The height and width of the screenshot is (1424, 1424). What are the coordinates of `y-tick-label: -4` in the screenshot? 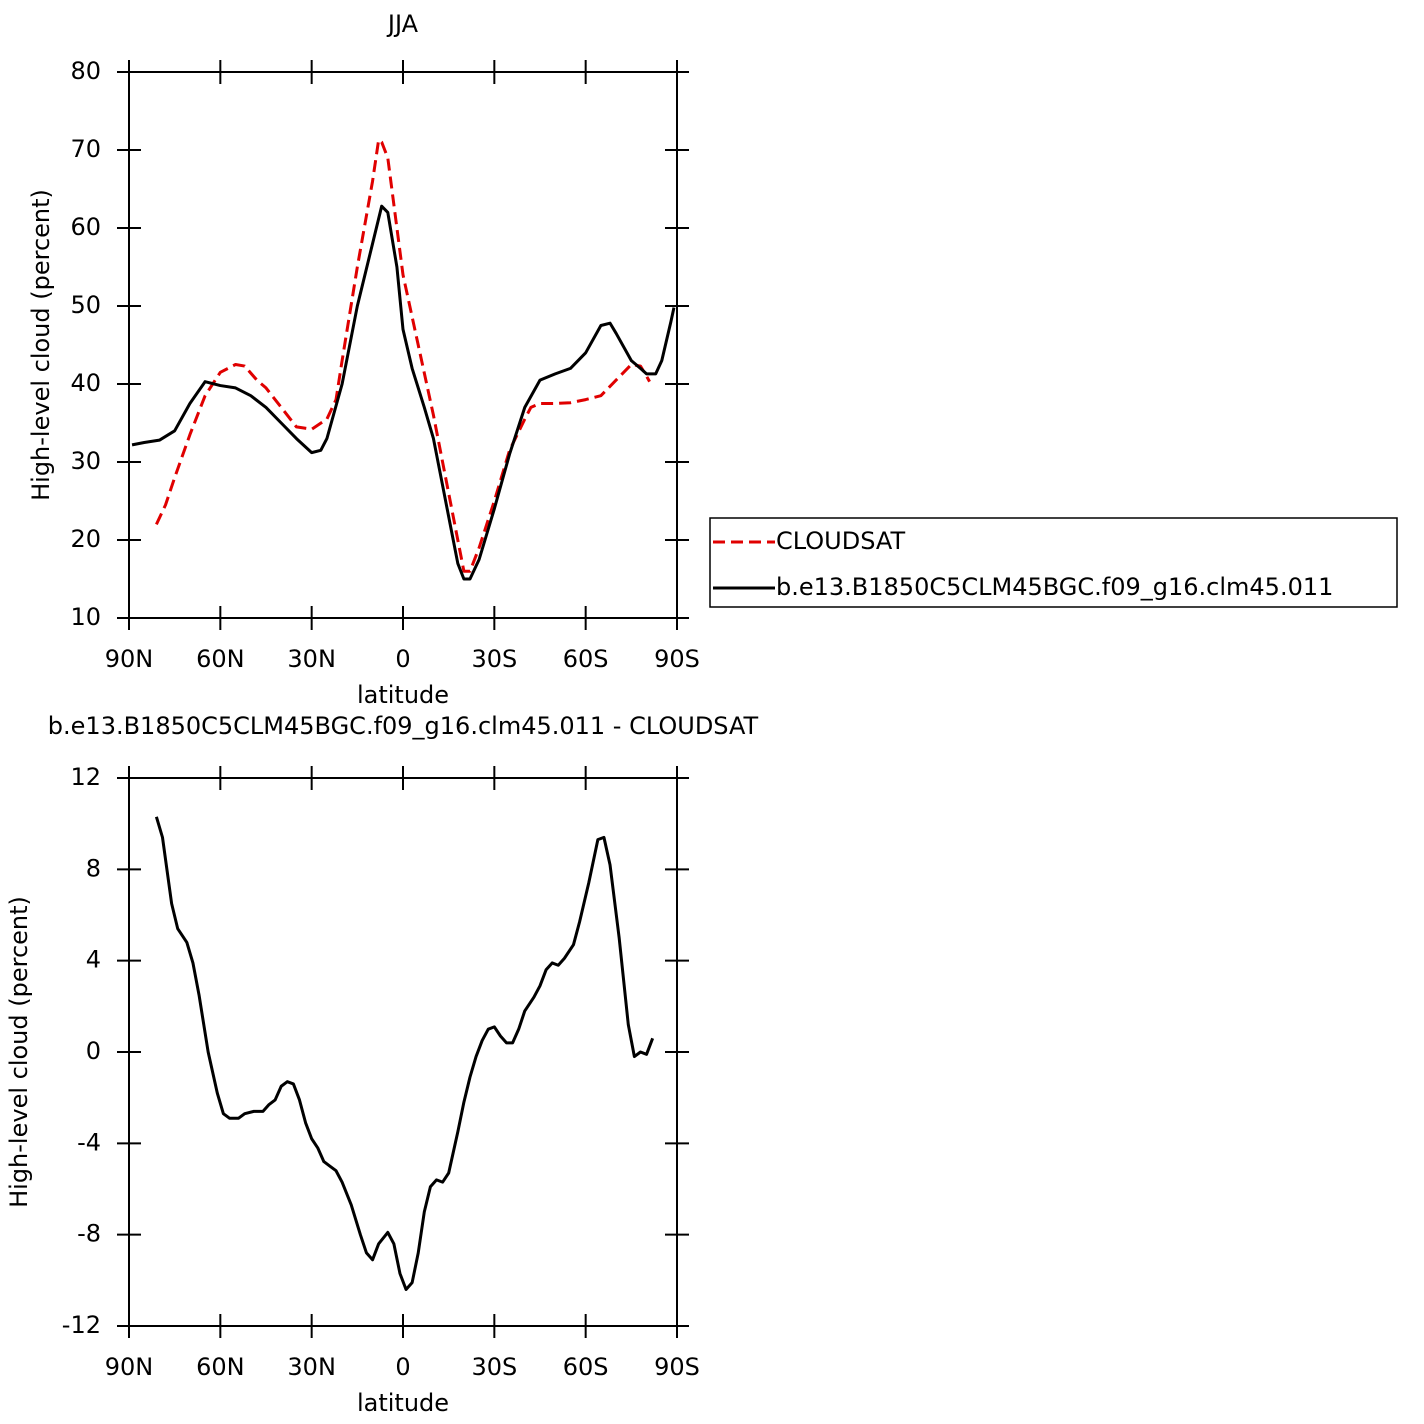 It's located at (89, 1142).